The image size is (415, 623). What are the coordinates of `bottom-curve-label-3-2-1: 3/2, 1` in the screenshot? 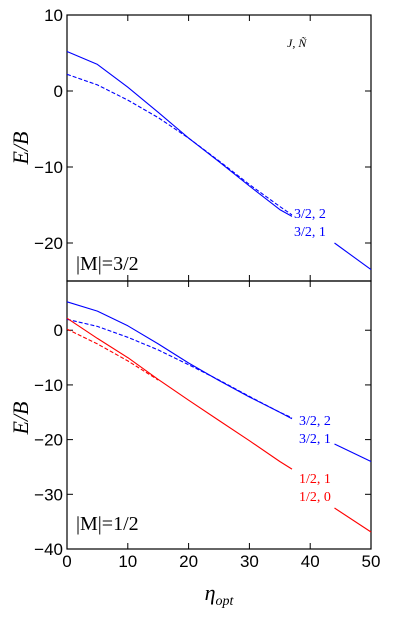 It's located at (315, 439).